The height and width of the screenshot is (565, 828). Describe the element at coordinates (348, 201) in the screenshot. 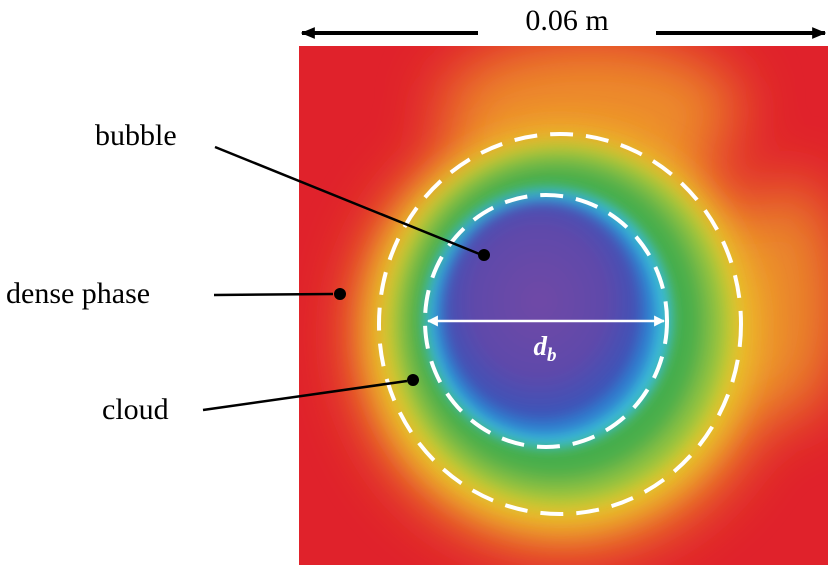

I see `leader-line-bubble` at that location.